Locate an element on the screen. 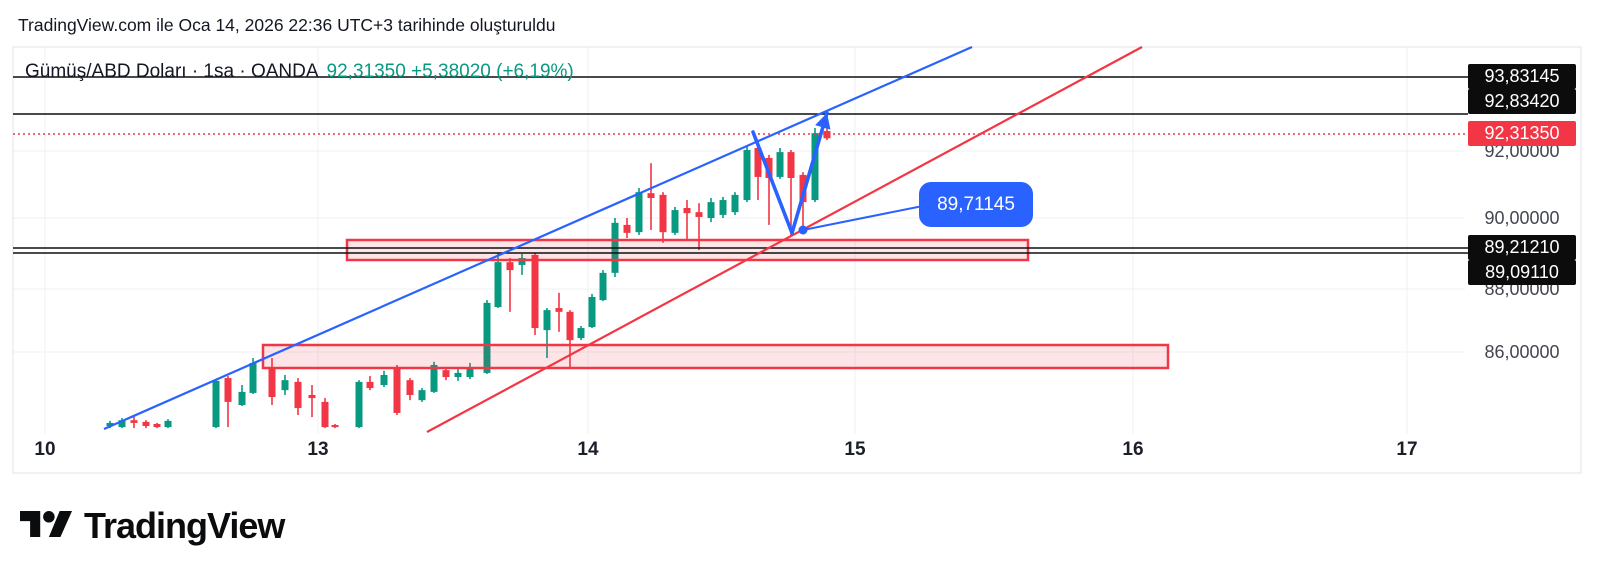 This screenshot has width=1600, height=575. last-price-change: 92,31350 +5,38020 (+6,19%) is located at coordinates (450, 71).